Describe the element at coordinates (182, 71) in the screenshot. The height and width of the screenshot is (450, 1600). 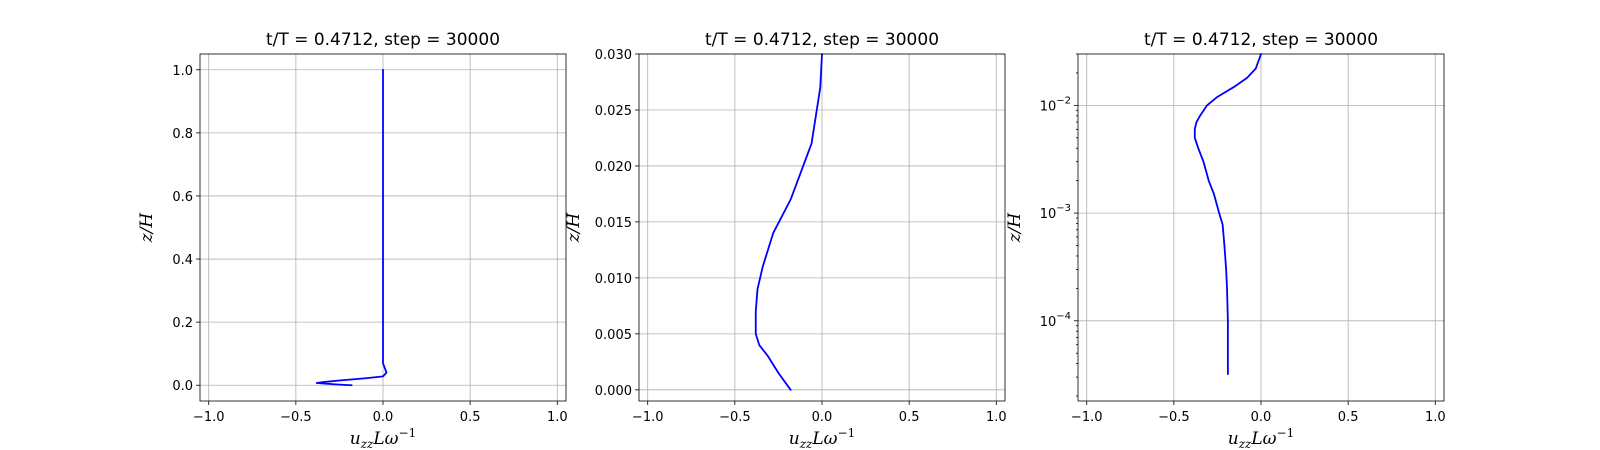
I see `y-tick-label: 1.0` at that location.